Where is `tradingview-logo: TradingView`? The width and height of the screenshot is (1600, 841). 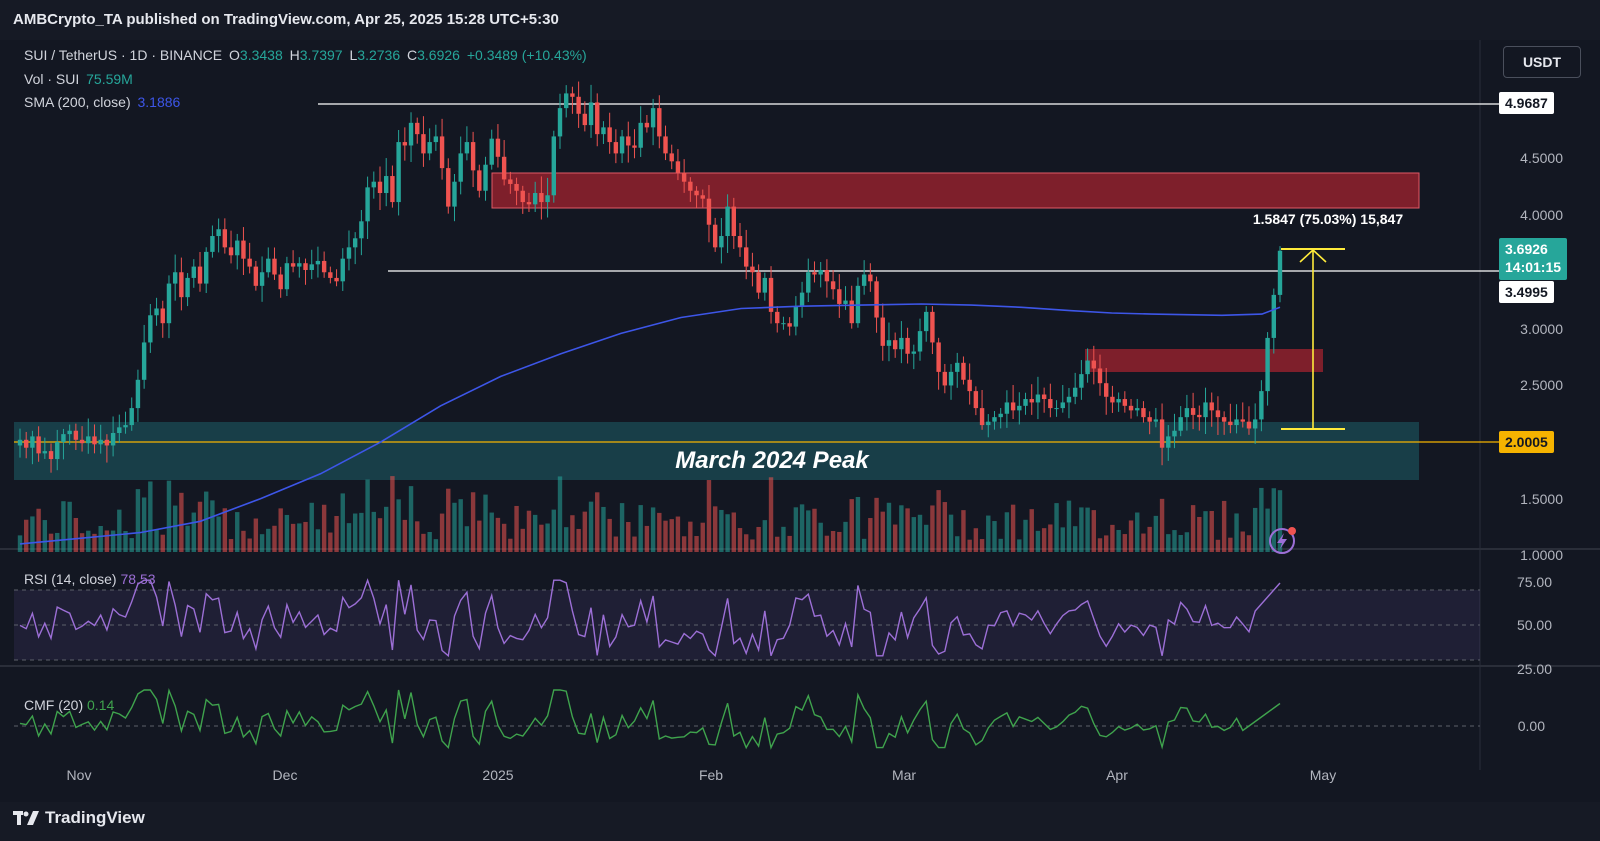 tradingview-logo: TradingView is located at coordinates (79, 818).